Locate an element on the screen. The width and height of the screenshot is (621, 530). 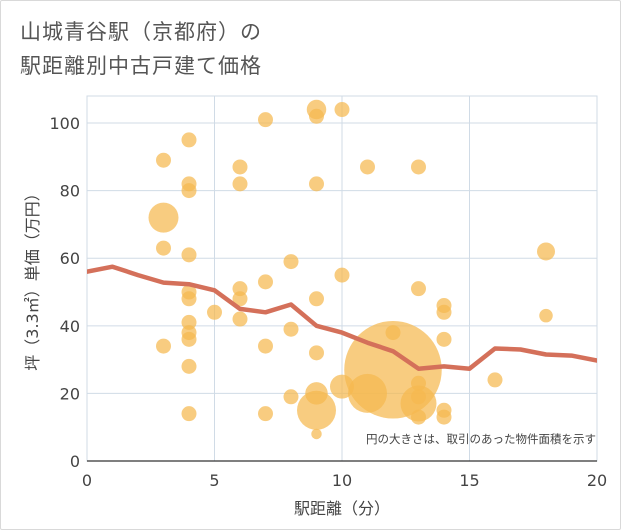
bubble-size-note: 円の大きさは、取引のあった物件面積を示す is located at coordinates (481, 439).